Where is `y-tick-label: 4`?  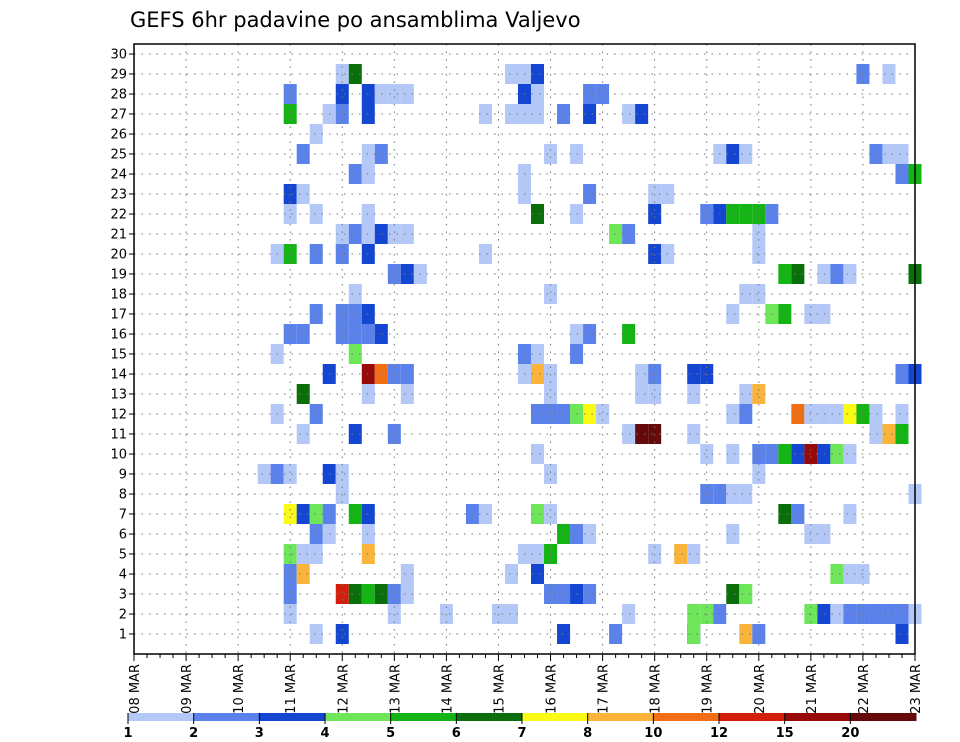 y-tick-label: 4 is located at coordinates (123, 575).